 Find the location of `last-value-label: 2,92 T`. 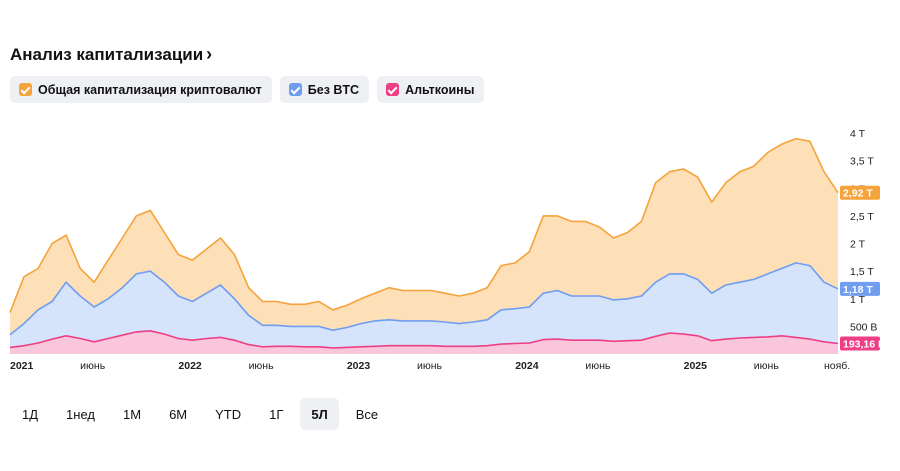

last-value-label: 2,92 T is located at coordinates (858, 194).